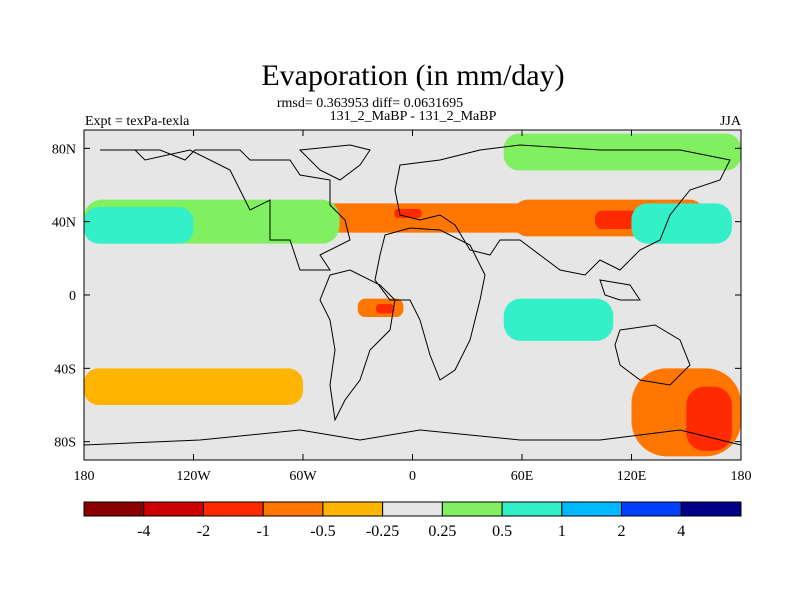  Describe the element at coordinates (442, 531) in the screenshot. I see `colorbar-label-5: 0.25` at that location.